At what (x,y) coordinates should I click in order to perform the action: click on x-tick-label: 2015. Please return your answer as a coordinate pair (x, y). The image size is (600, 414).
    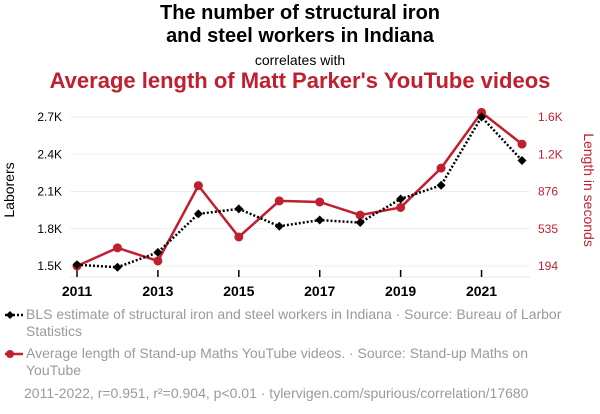
    Looking at the image, I should click on (238, 291).